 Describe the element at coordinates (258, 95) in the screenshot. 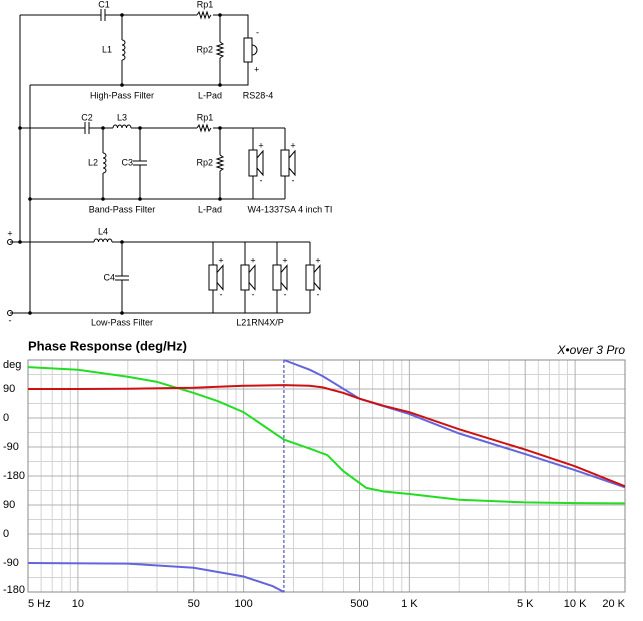

I see `component-label: RS28-4` at that location.